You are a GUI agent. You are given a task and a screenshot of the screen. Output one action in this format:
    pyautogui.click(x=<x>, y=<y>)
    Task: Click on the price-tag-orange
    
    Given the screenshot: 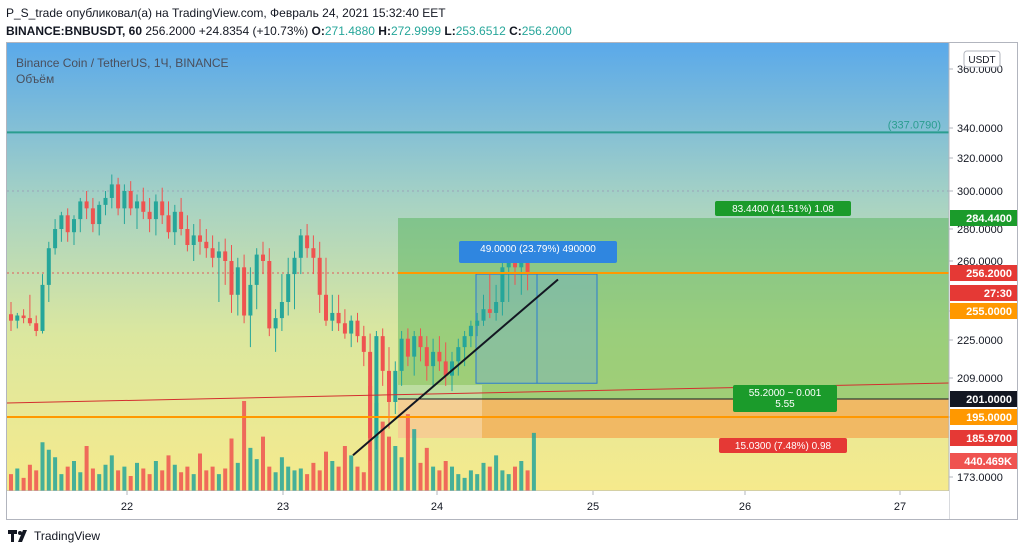 What is the action you would take?
    pyautogui.click(x=983, y=311)
    